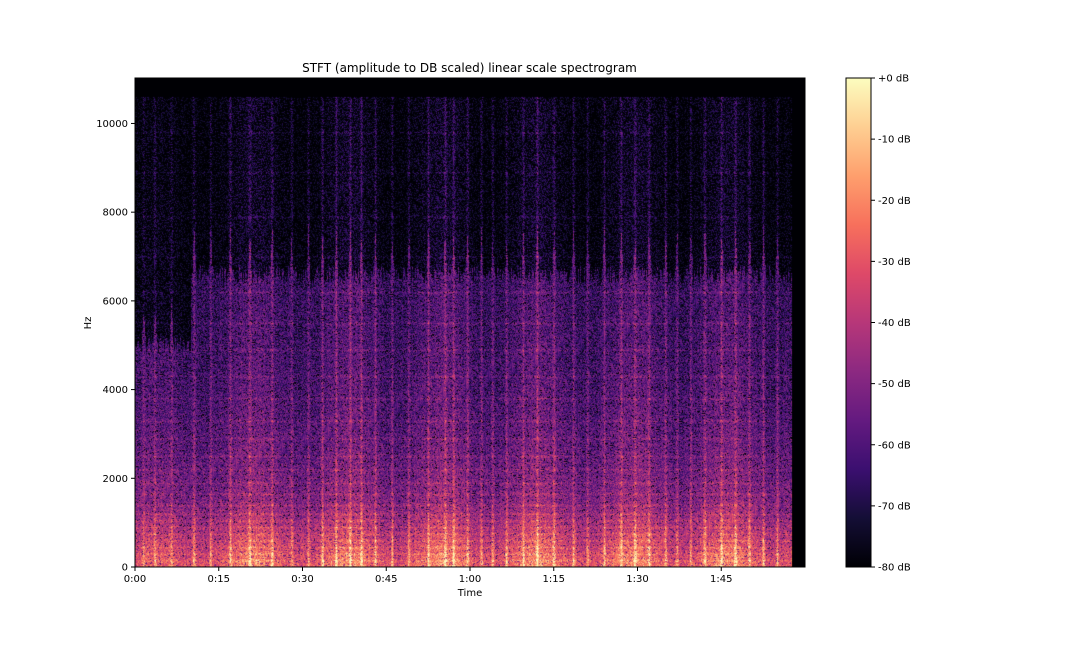 Image resolution: width=1080 pixels, height=648 pixels. What do you see at coordinates (135, 579) in the screenshot?
I see `x-tick-label: 0:00` at bounding box center [135, 579].